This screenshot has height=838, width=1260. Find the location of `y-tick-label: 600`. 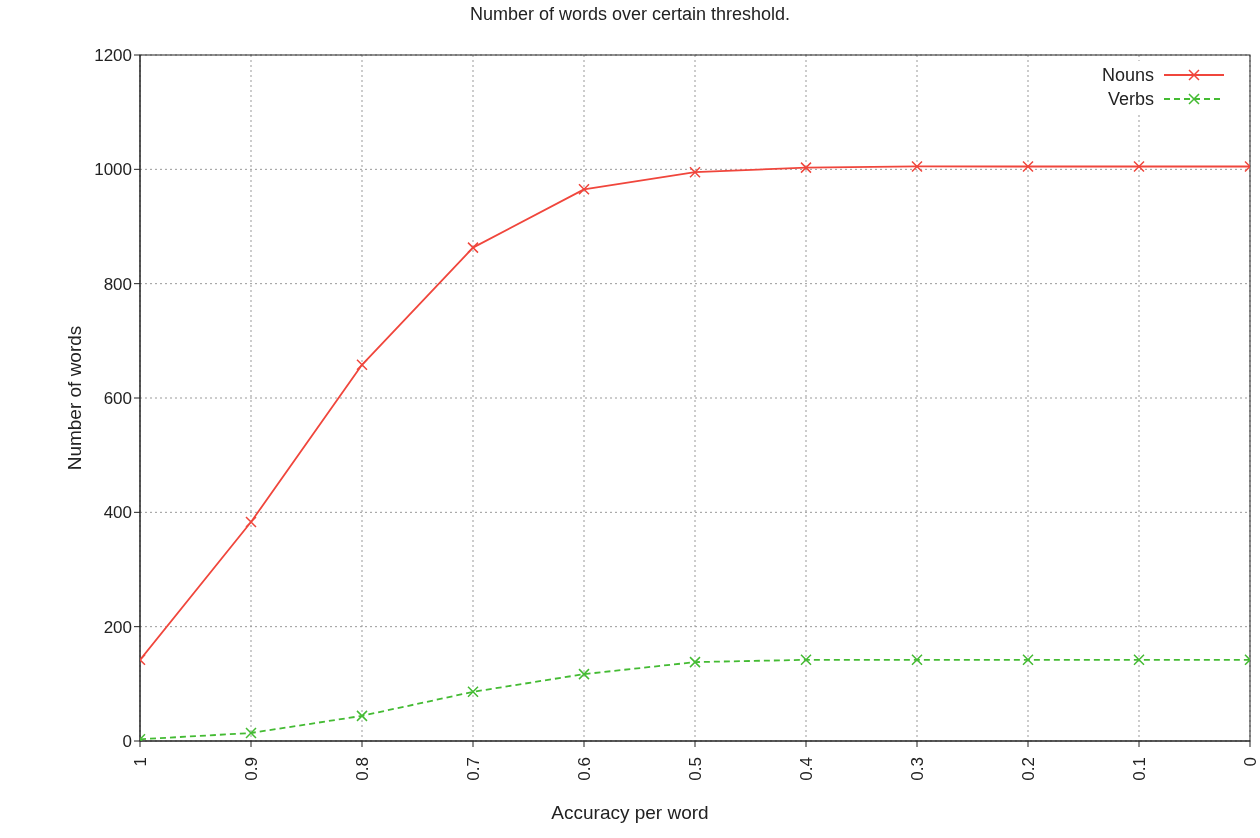

y-tick-label: 600 is located at coordinates (117, 399).